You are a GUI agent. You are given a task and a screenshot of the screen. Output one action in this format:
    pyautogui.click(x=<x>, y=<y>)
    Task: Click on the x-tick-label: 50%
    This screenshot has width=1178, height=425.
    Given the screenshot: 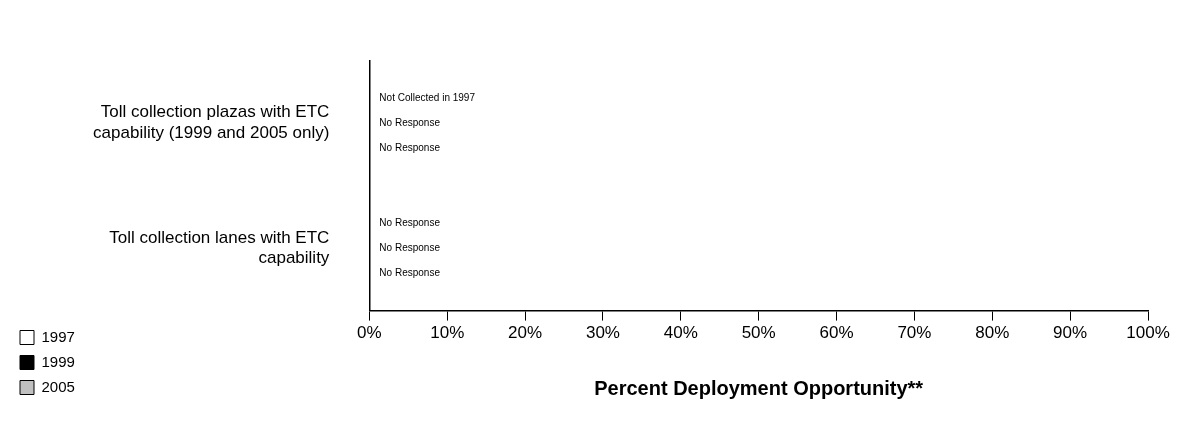 What is the action you would take?
    pyautogui.click(x=758, y=333)
    